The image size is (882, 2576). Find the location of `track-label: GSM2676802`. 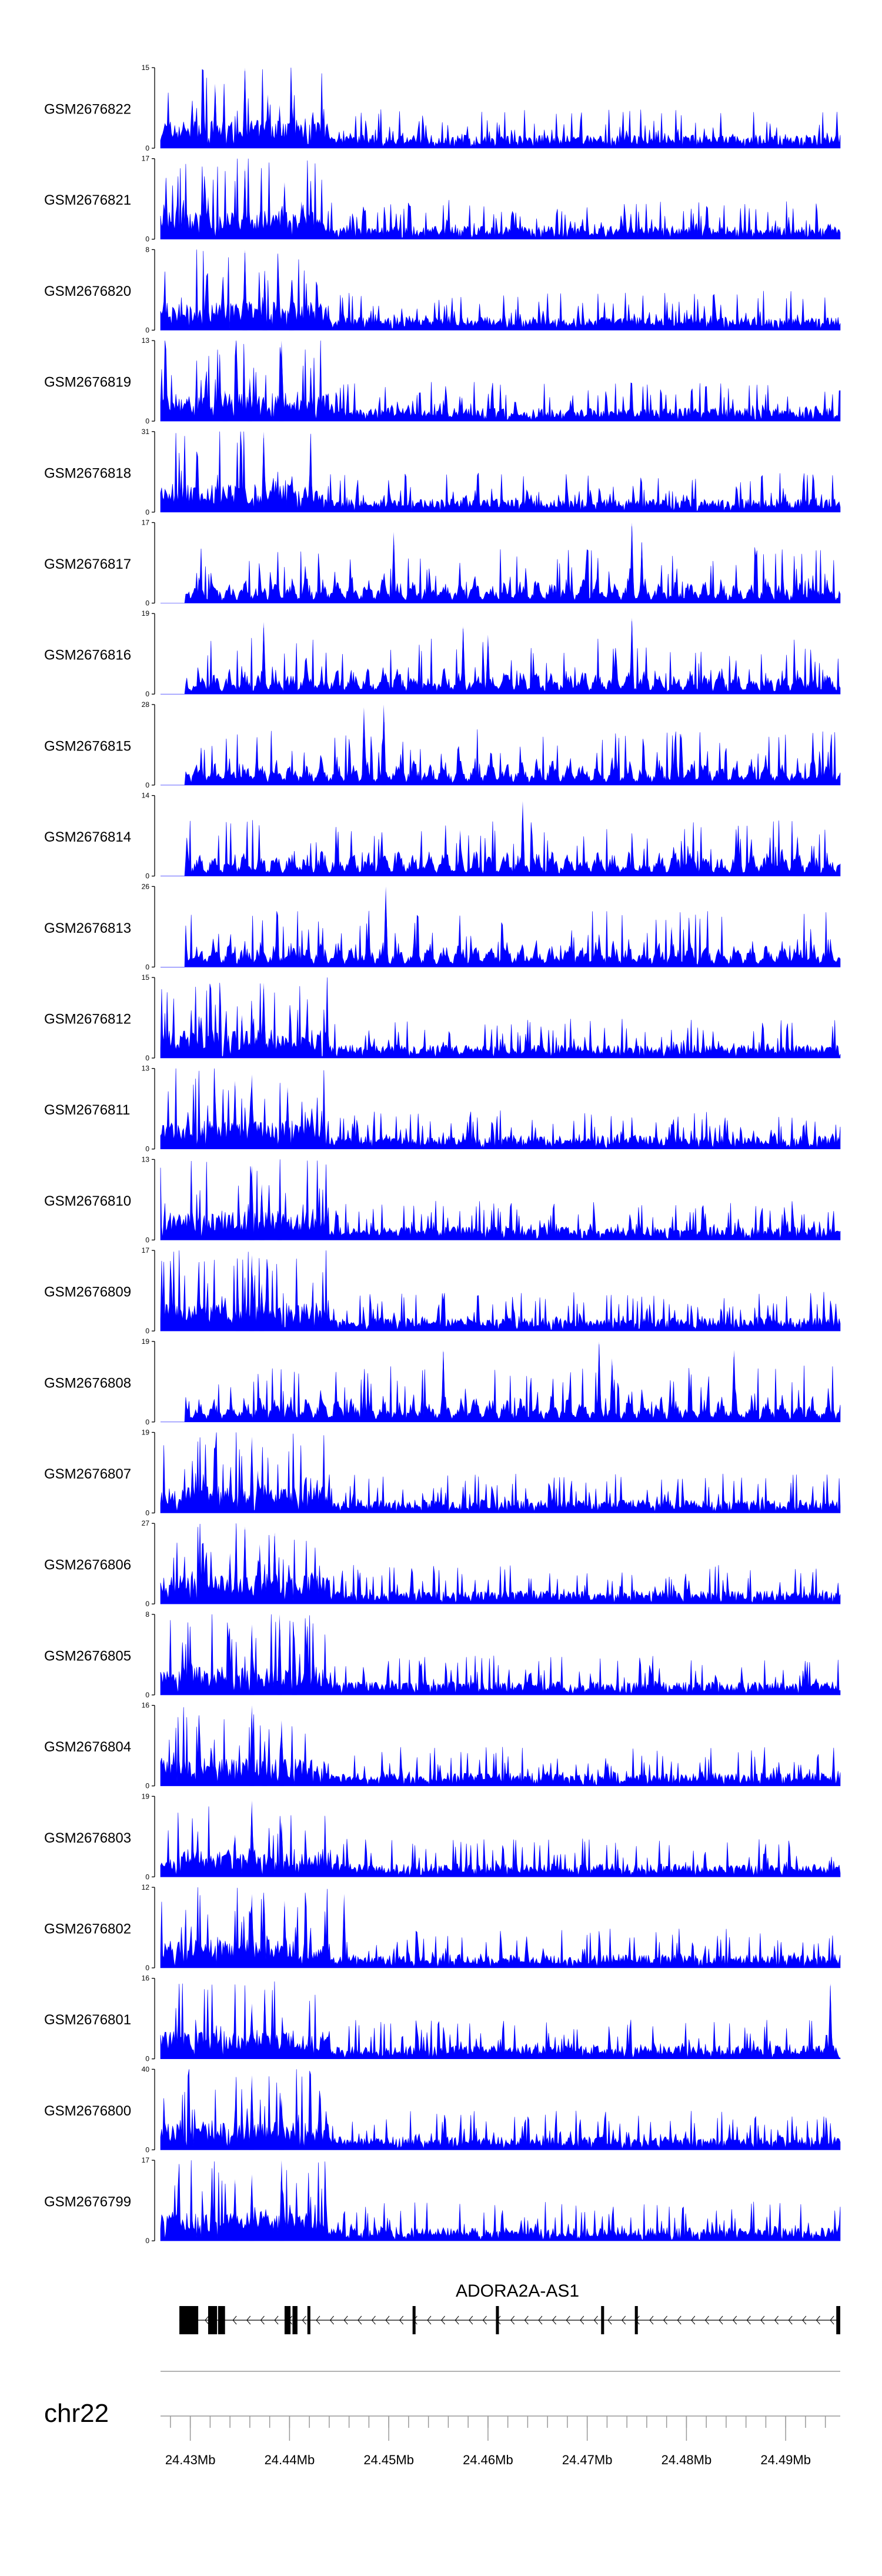

track-label: GSM2676802 is located at coordinates (87, 1929).